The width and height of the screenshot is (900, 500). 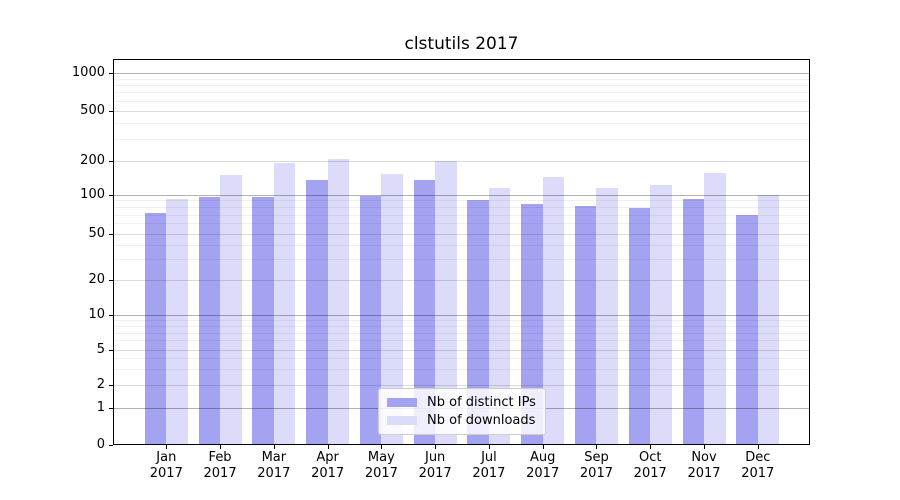 What do you see at coordinates (166, 465) in the screenshot?
I see `x-tick-label-jan: Jan 2017` at bounding box center [166, 465].